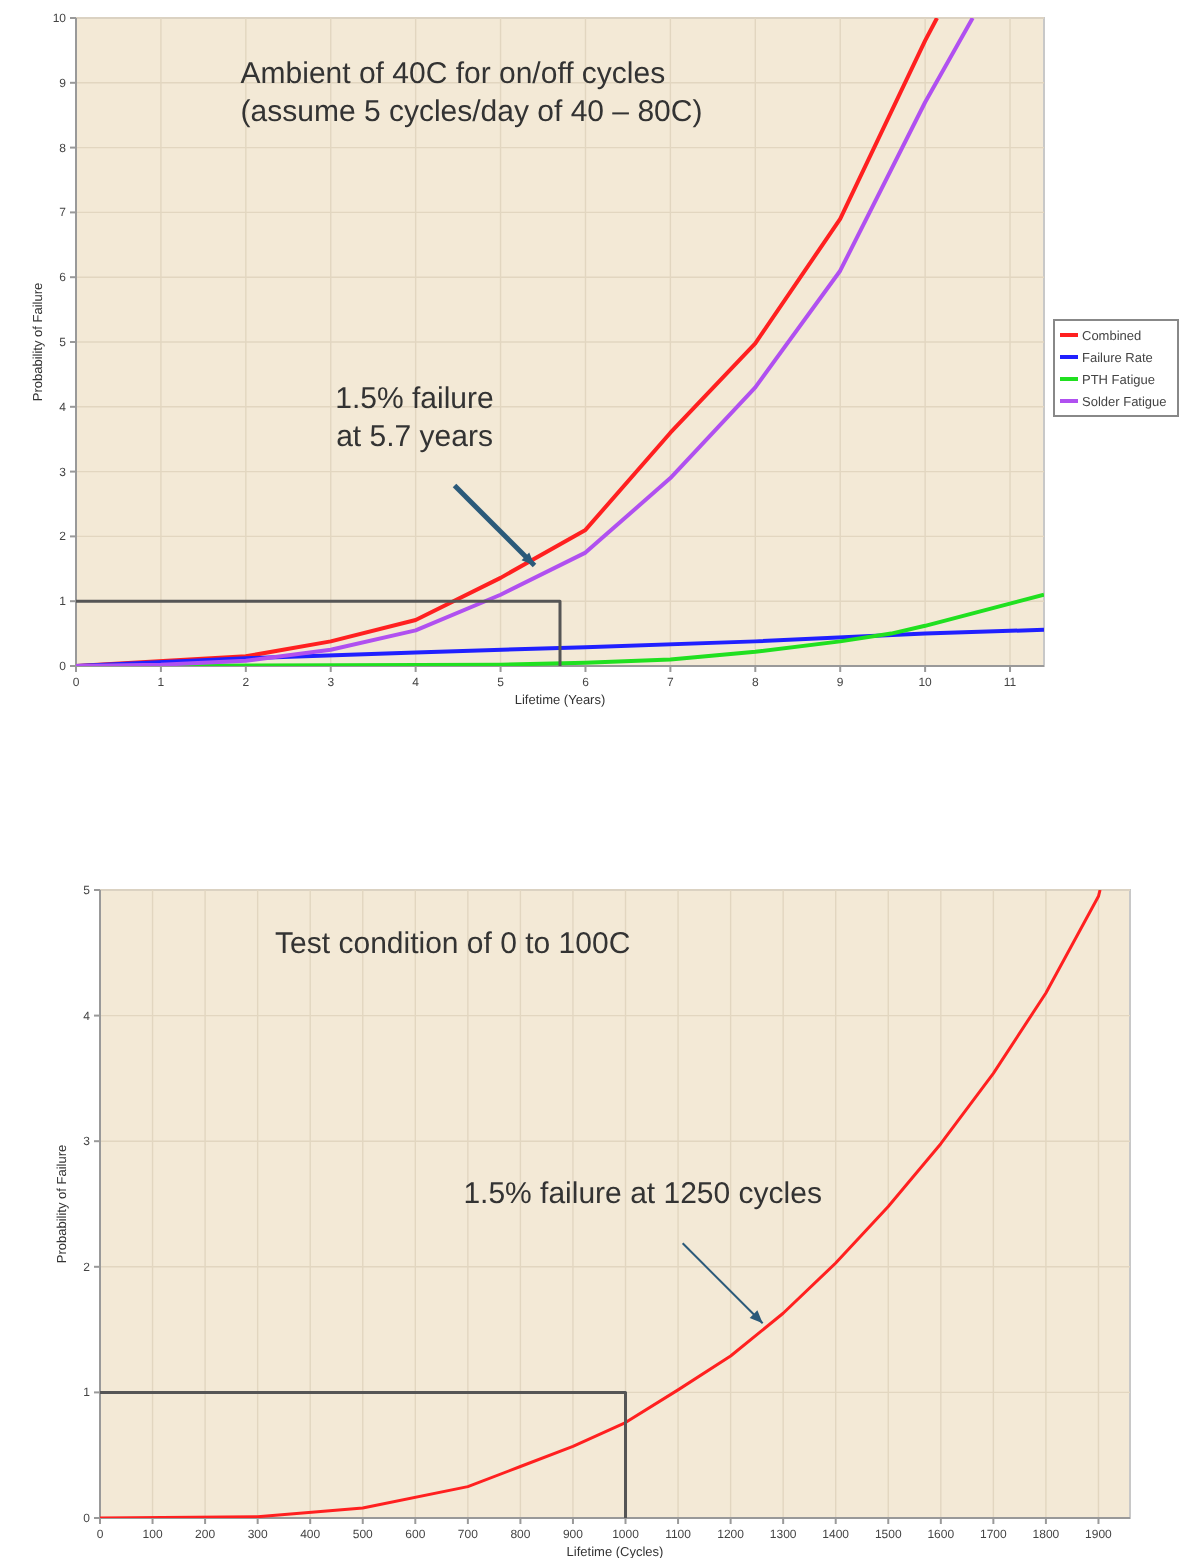 The height and width of the screenshot is (1558, 1180). Describe the element at coordinates (453, 943) in the screenshot. I see `annotation: Test condition of 0 to 100C` at that location.